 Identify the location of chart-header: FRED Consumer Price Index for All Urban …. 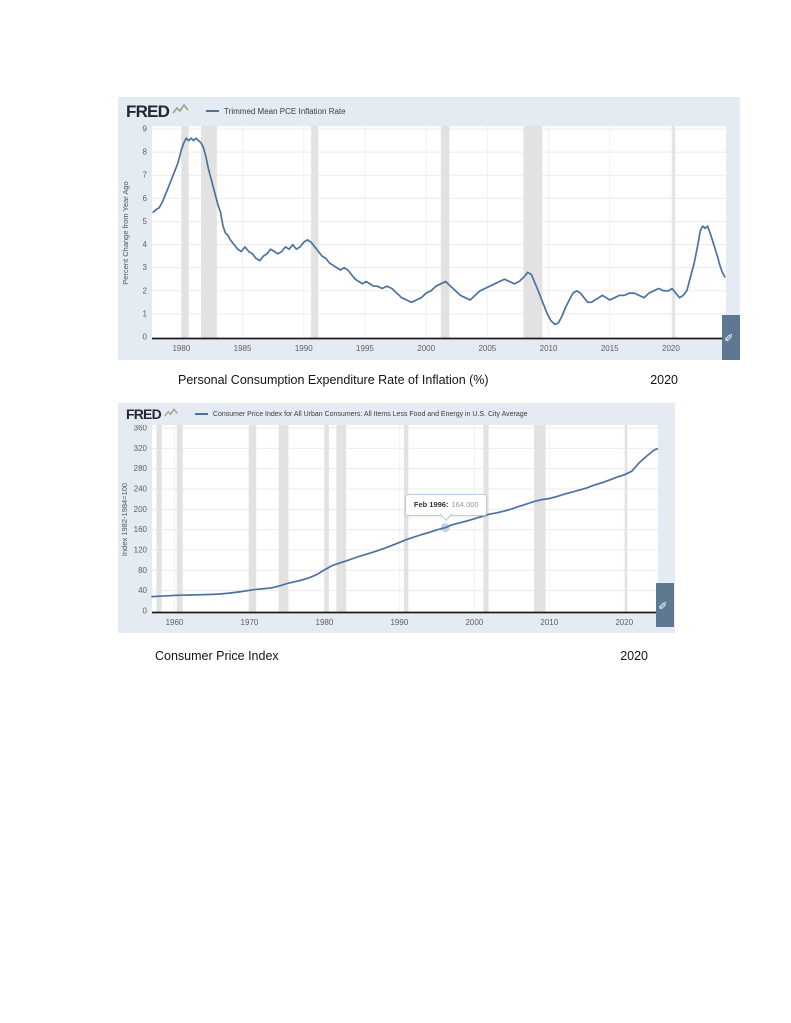
(396, 414).